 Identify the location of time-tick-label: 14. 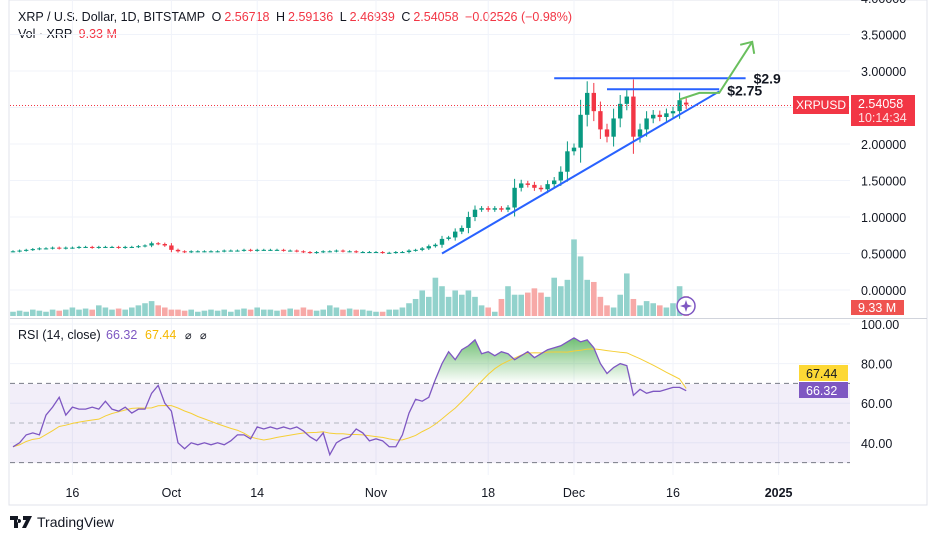
(257, 493).